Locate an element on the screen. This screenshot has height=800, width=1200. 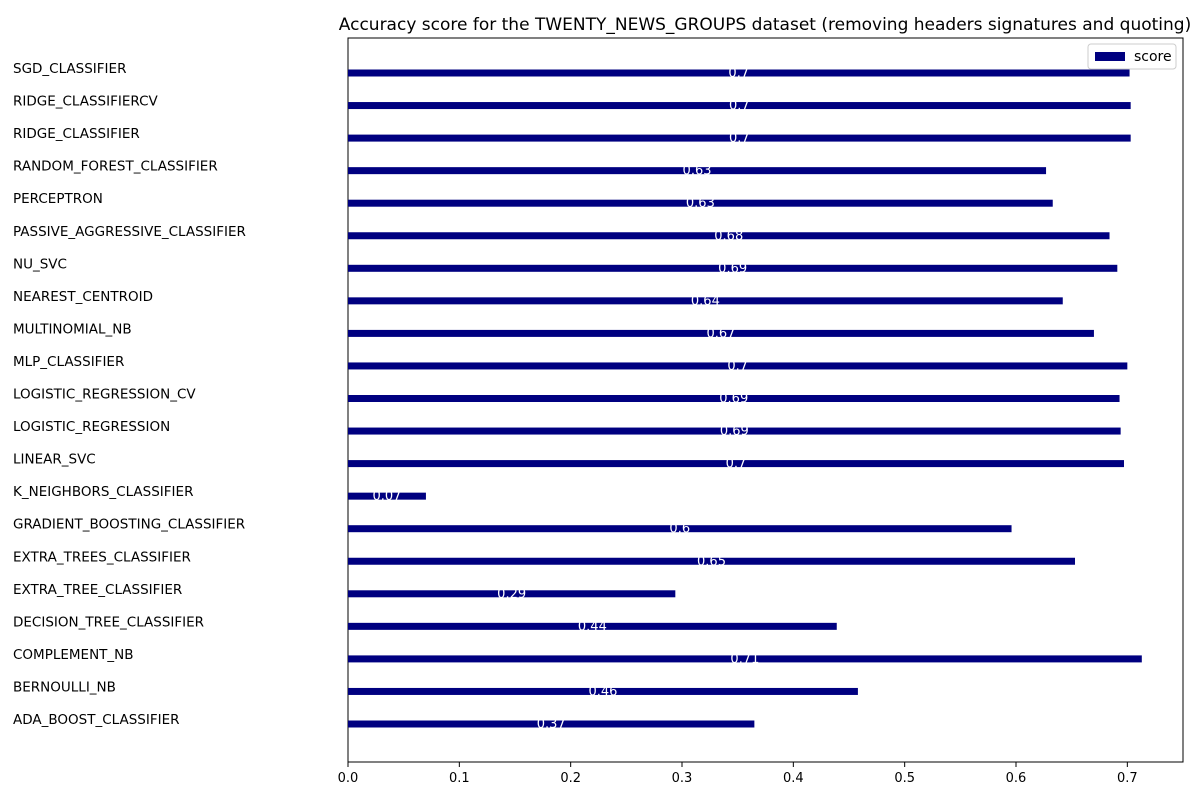
bar-value-label: 0.65 is located at coordinates (711, 561).